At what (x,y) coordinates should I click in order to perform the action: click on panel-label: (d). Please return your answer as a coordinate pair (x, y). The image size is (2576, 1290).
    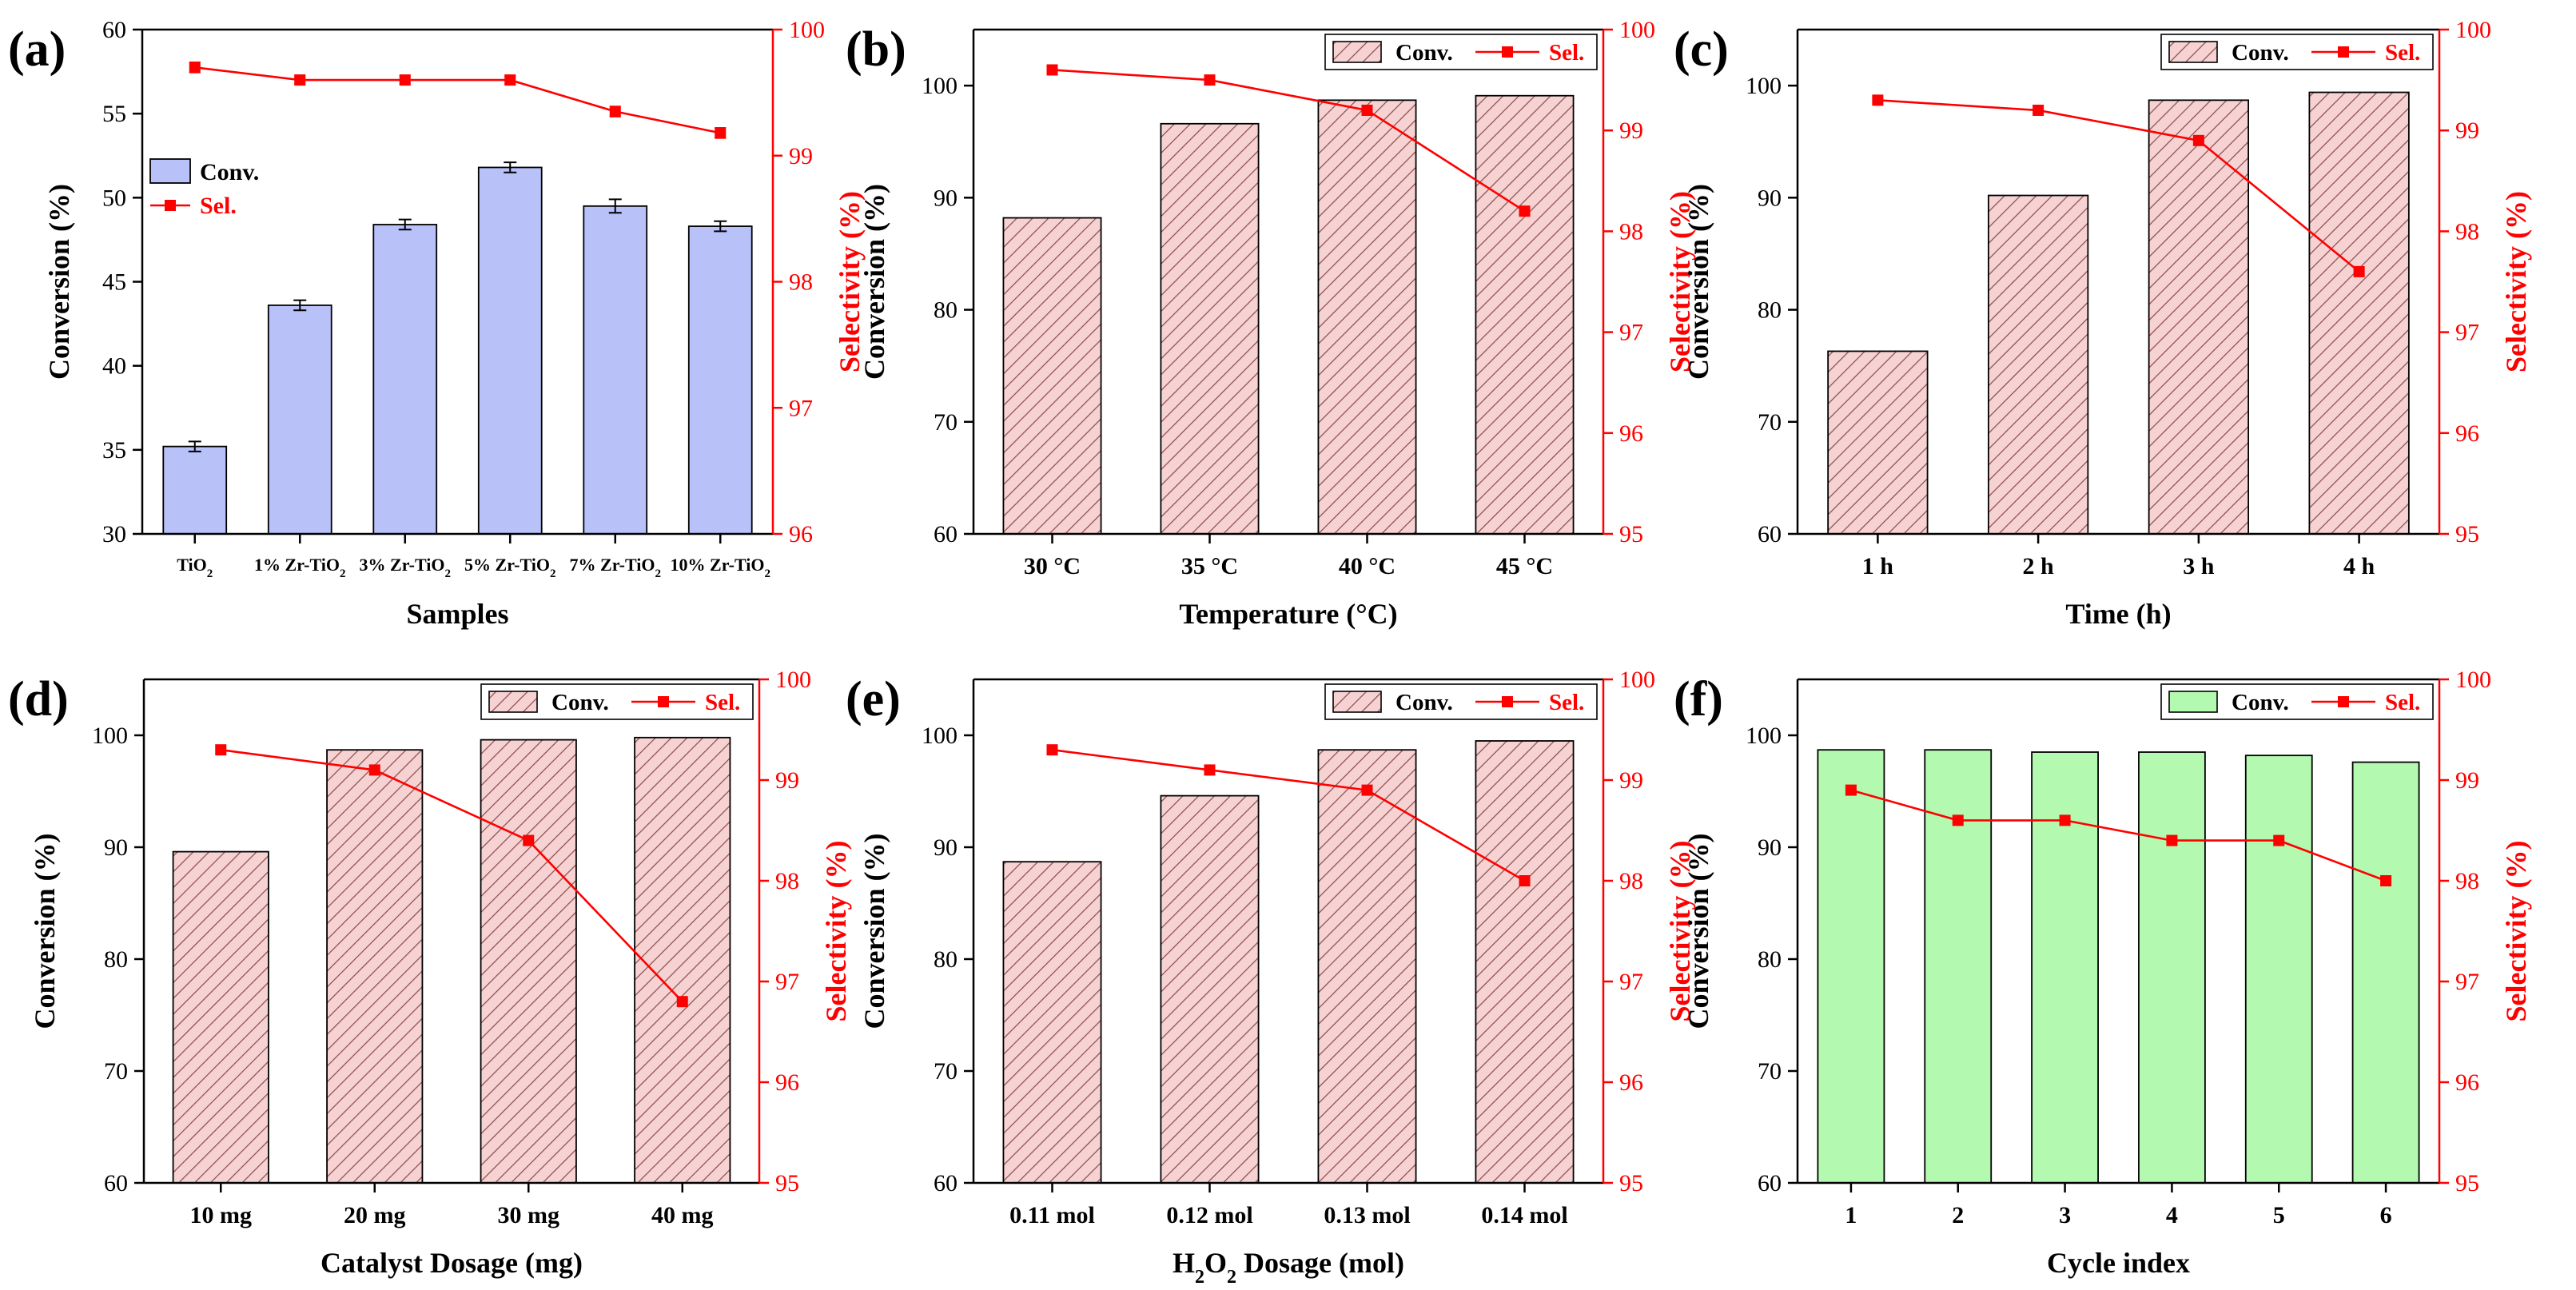
    Looking at the image, I should click on (38, 699).